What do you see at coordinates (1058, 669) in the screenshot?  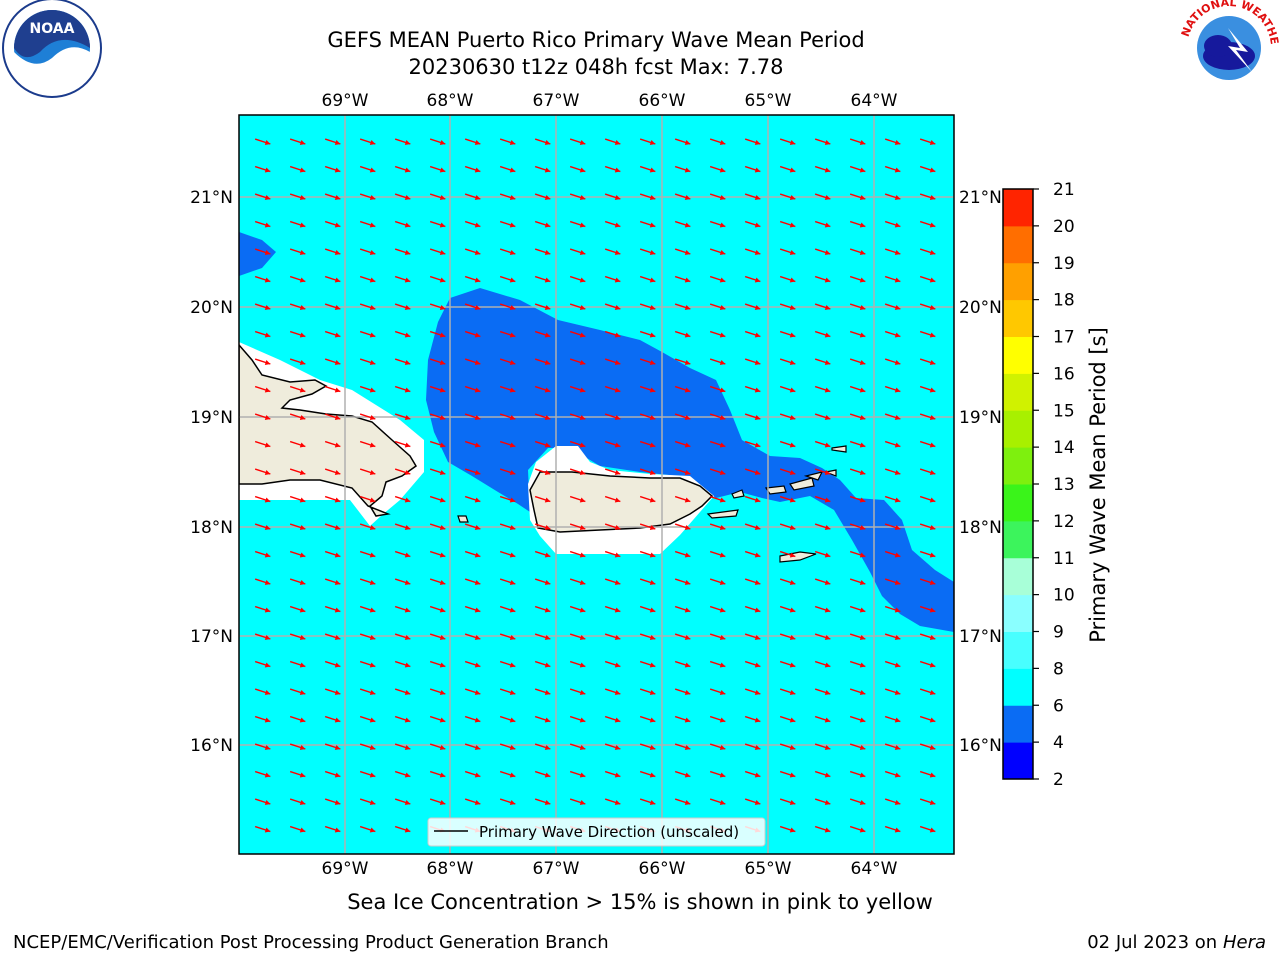 I see `colorbar-tick-label: 8` at bounding box center [1058, 669].